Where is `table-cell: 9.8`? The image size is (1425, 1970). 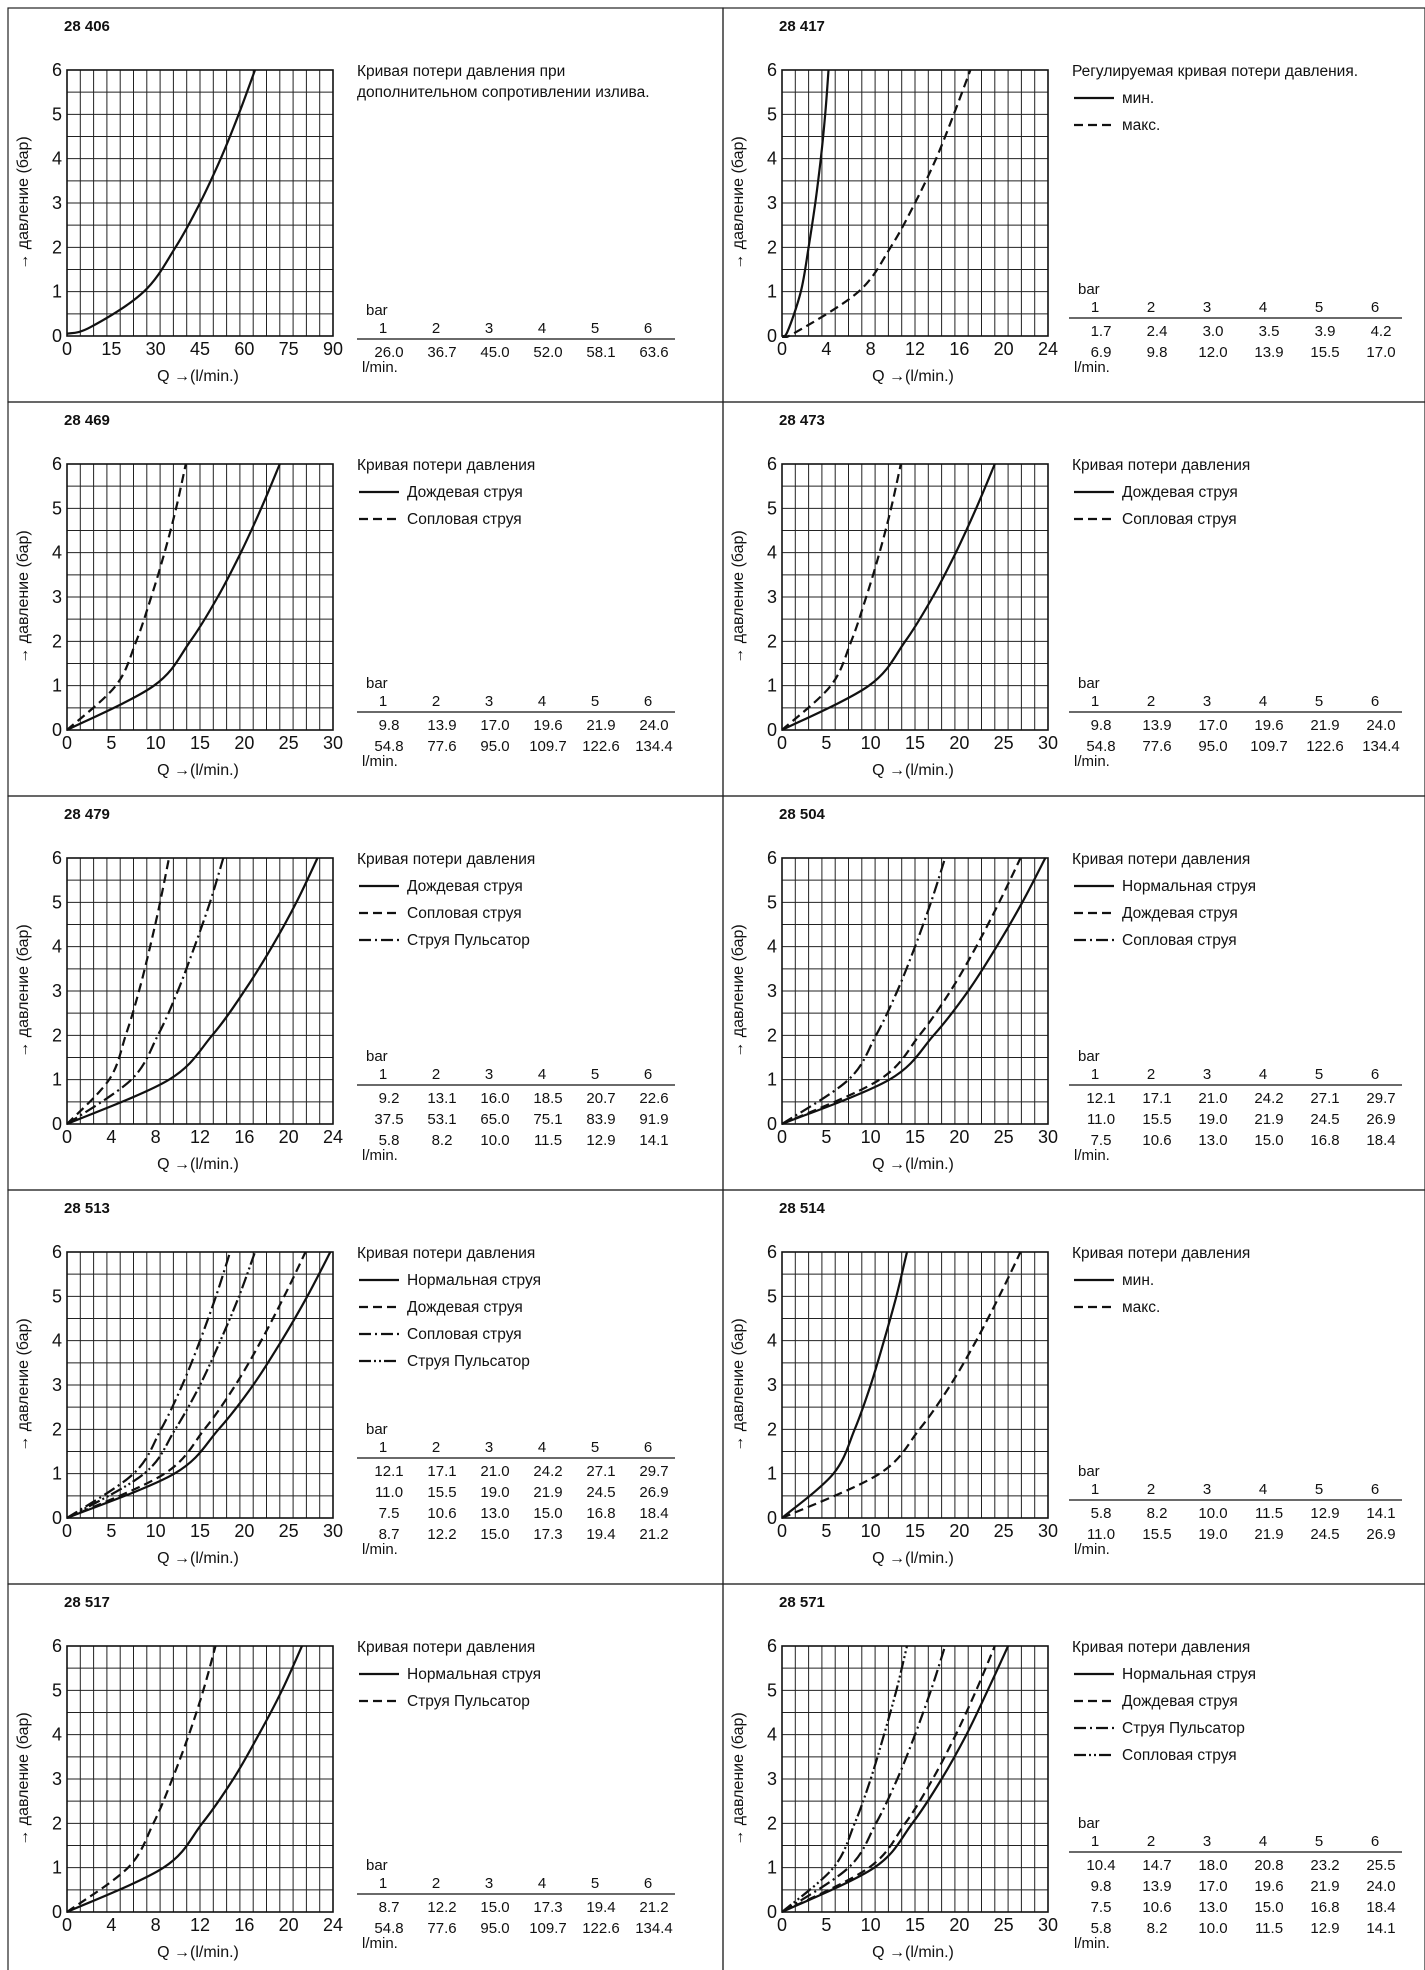
table-cell: 9.8 is located at coordinates (389, 725).